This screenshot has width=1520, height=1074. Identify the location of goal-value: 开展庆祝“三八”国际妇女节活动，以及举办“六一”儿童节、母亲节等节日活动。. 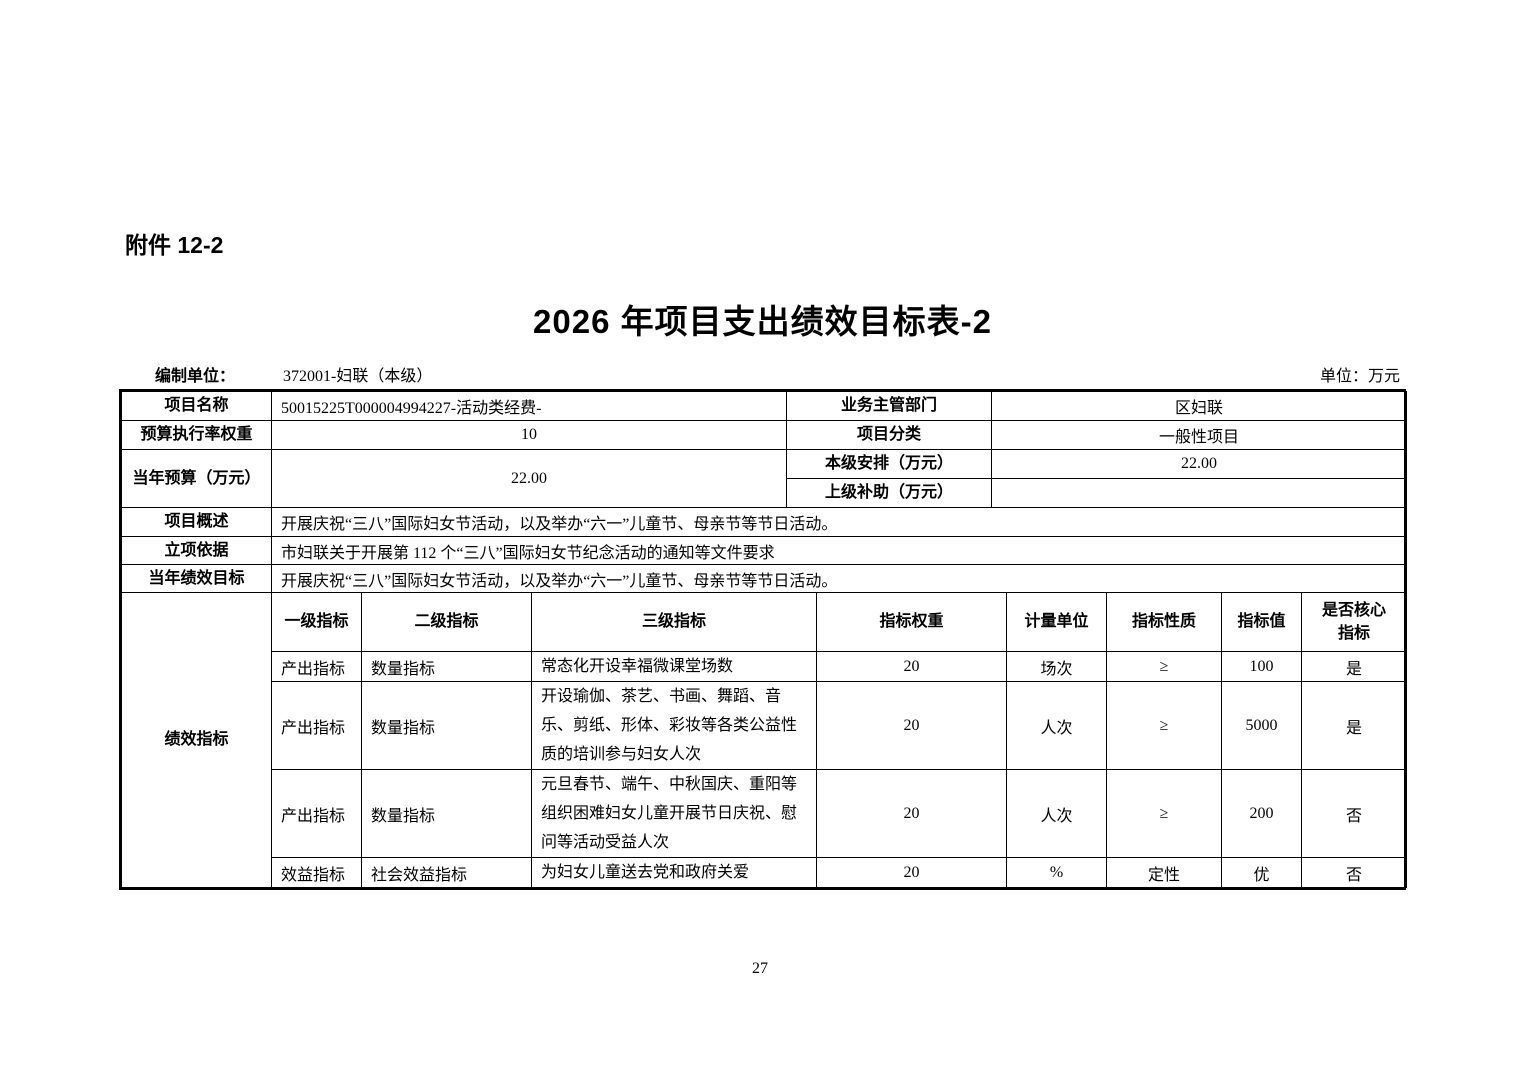
(839, 578).